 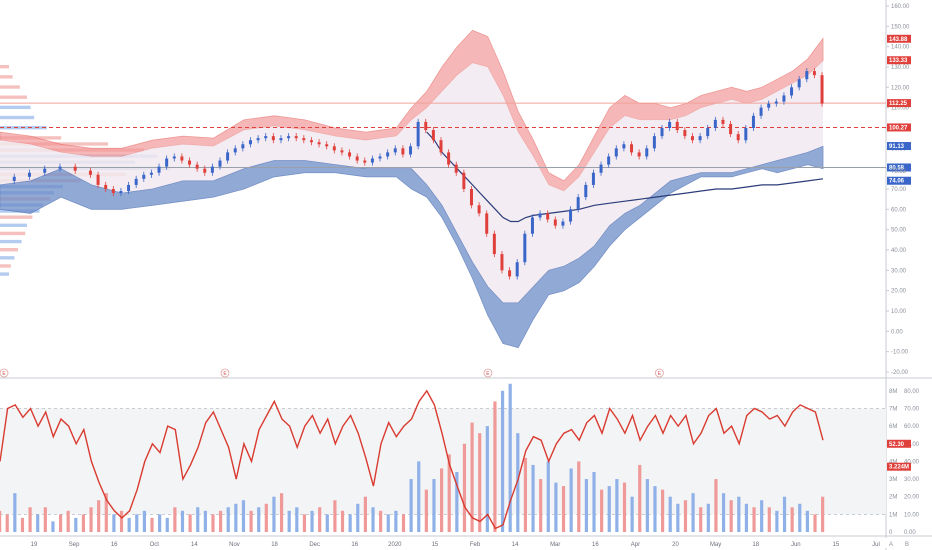 I want to click on log-scale-button-bg, so click(x=907, y=543).